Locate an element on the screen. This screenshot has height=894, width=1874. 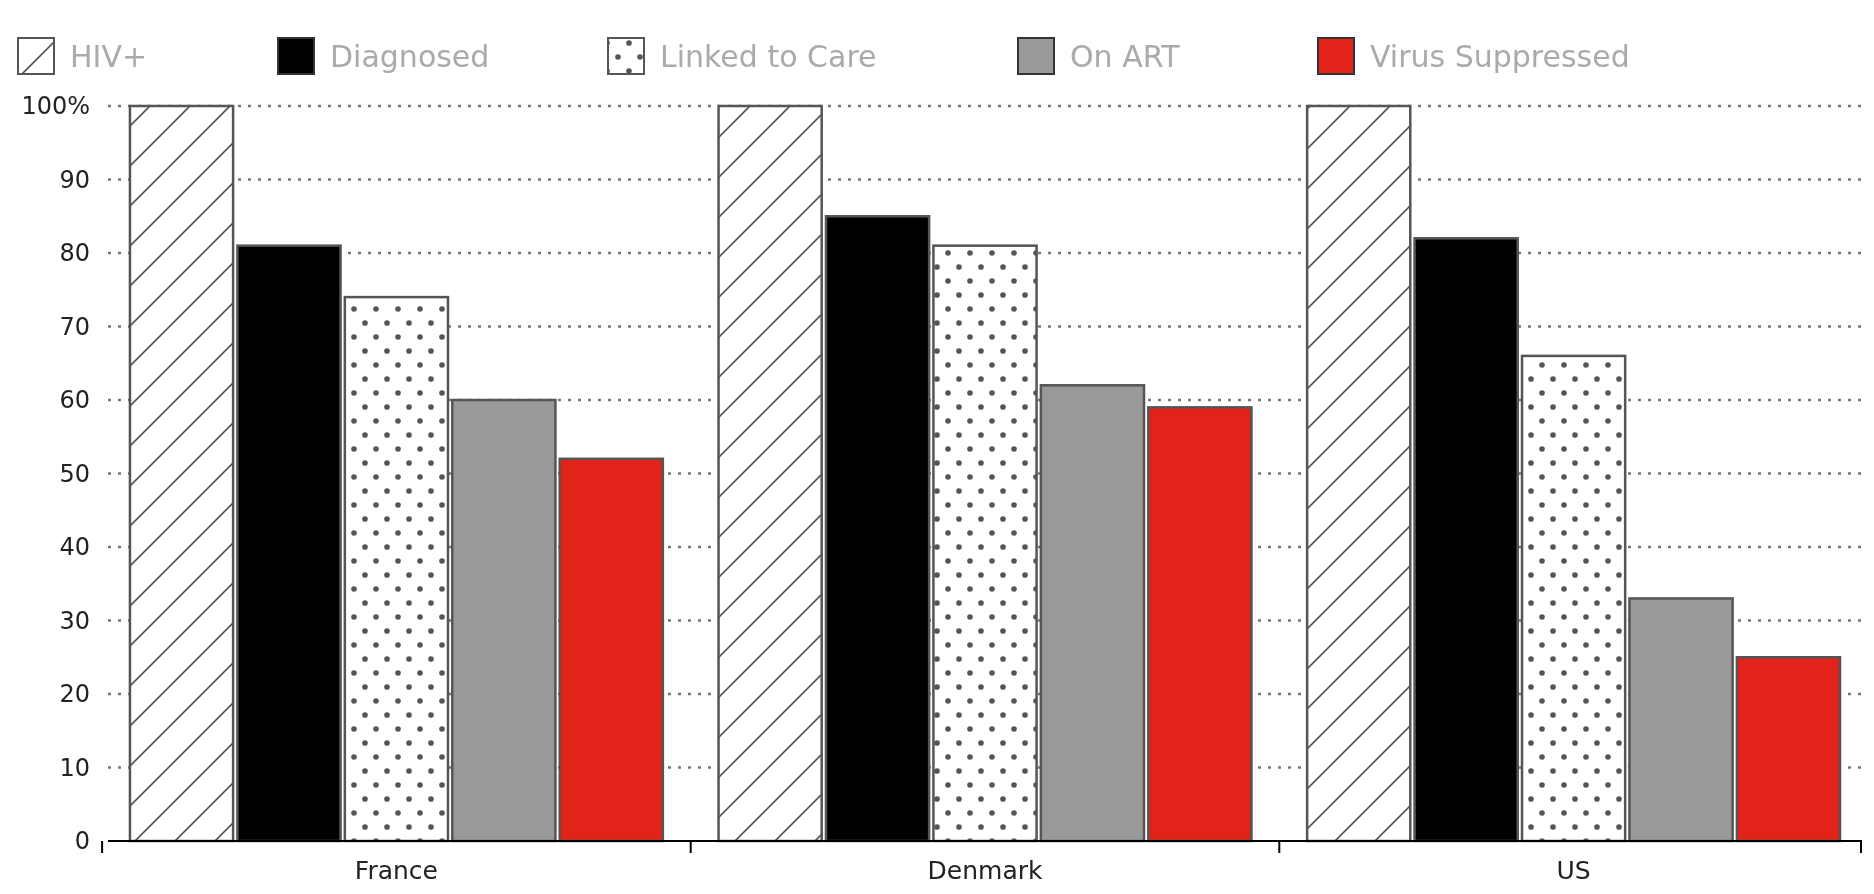
y-tick-label: 0 is located at coordinates (82, 841).